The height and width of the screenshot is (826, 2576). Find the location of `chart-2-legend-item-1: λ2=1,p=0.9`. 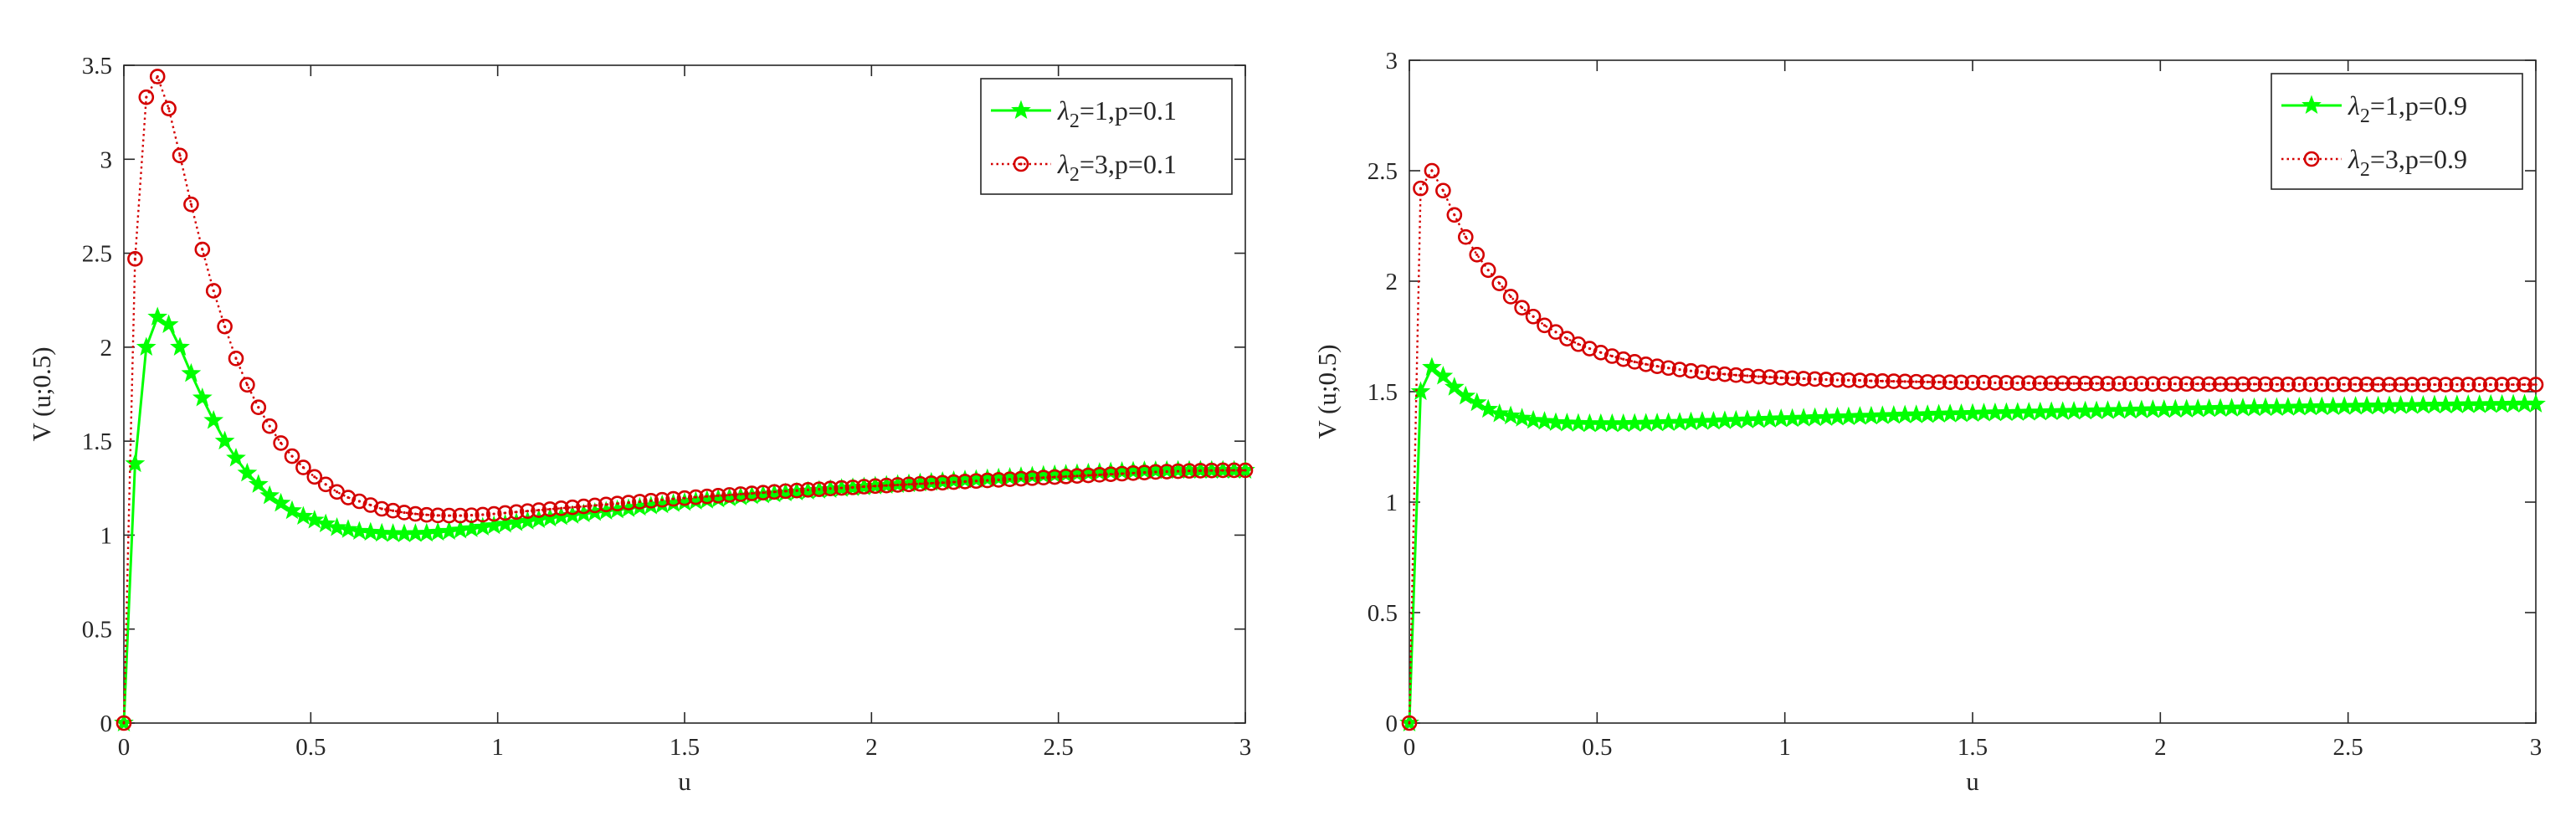

chart-2-legend-item-1: λ2=1,p=0.9 is located at coordinates (2374, 108).